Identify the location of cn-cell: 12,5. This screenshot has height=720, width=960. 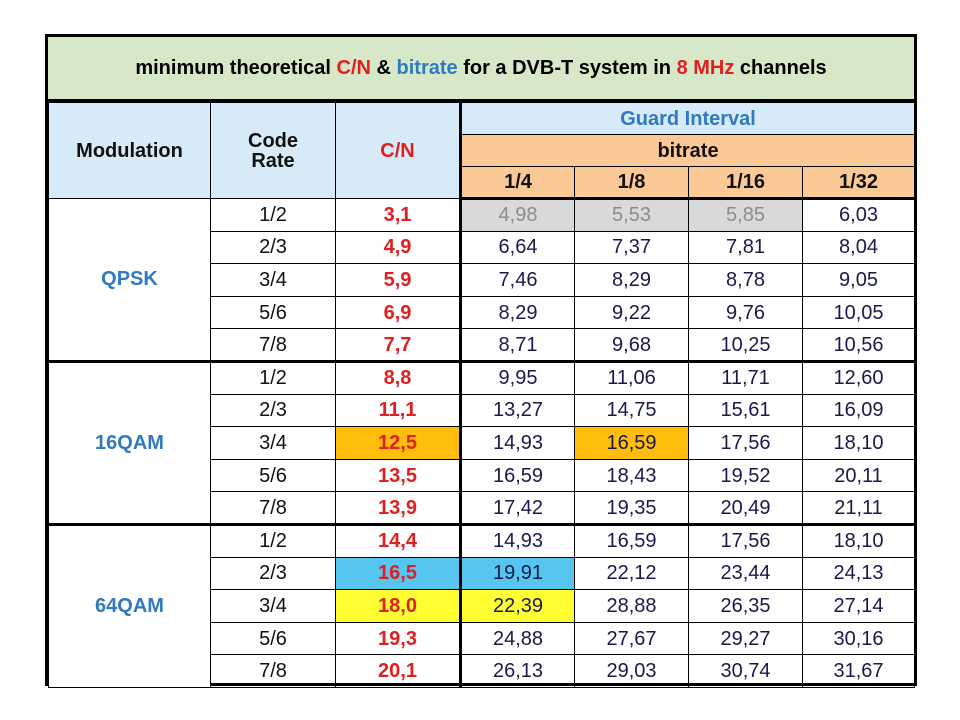
(398, 443).